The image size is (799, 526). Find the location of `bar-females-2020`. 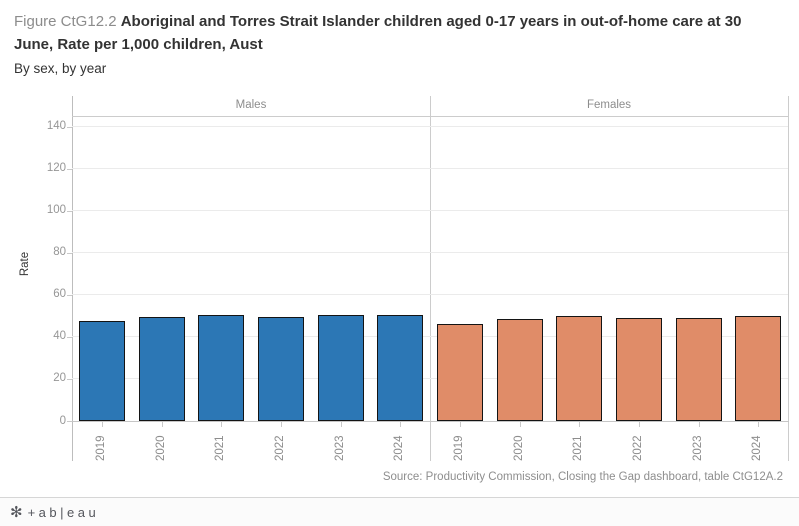

bar-females-2020 is located at coordinates (519, 369).